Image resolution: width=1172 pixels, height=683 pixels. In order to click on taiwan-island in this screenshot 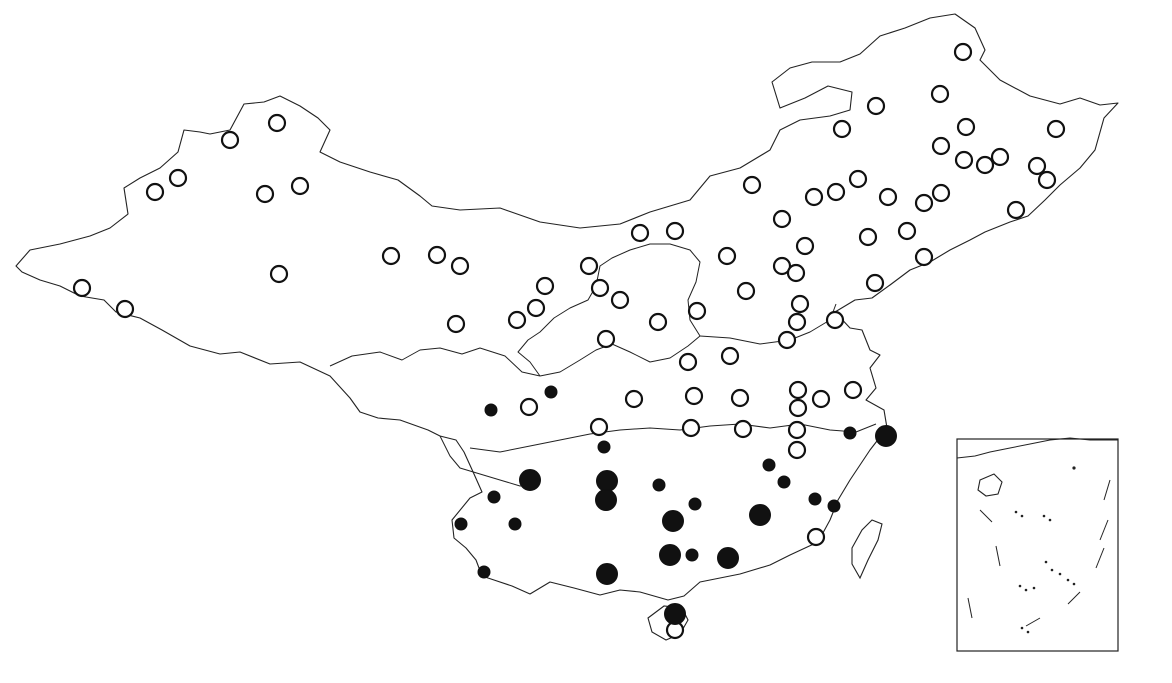, I will do `click(867, 549)`.